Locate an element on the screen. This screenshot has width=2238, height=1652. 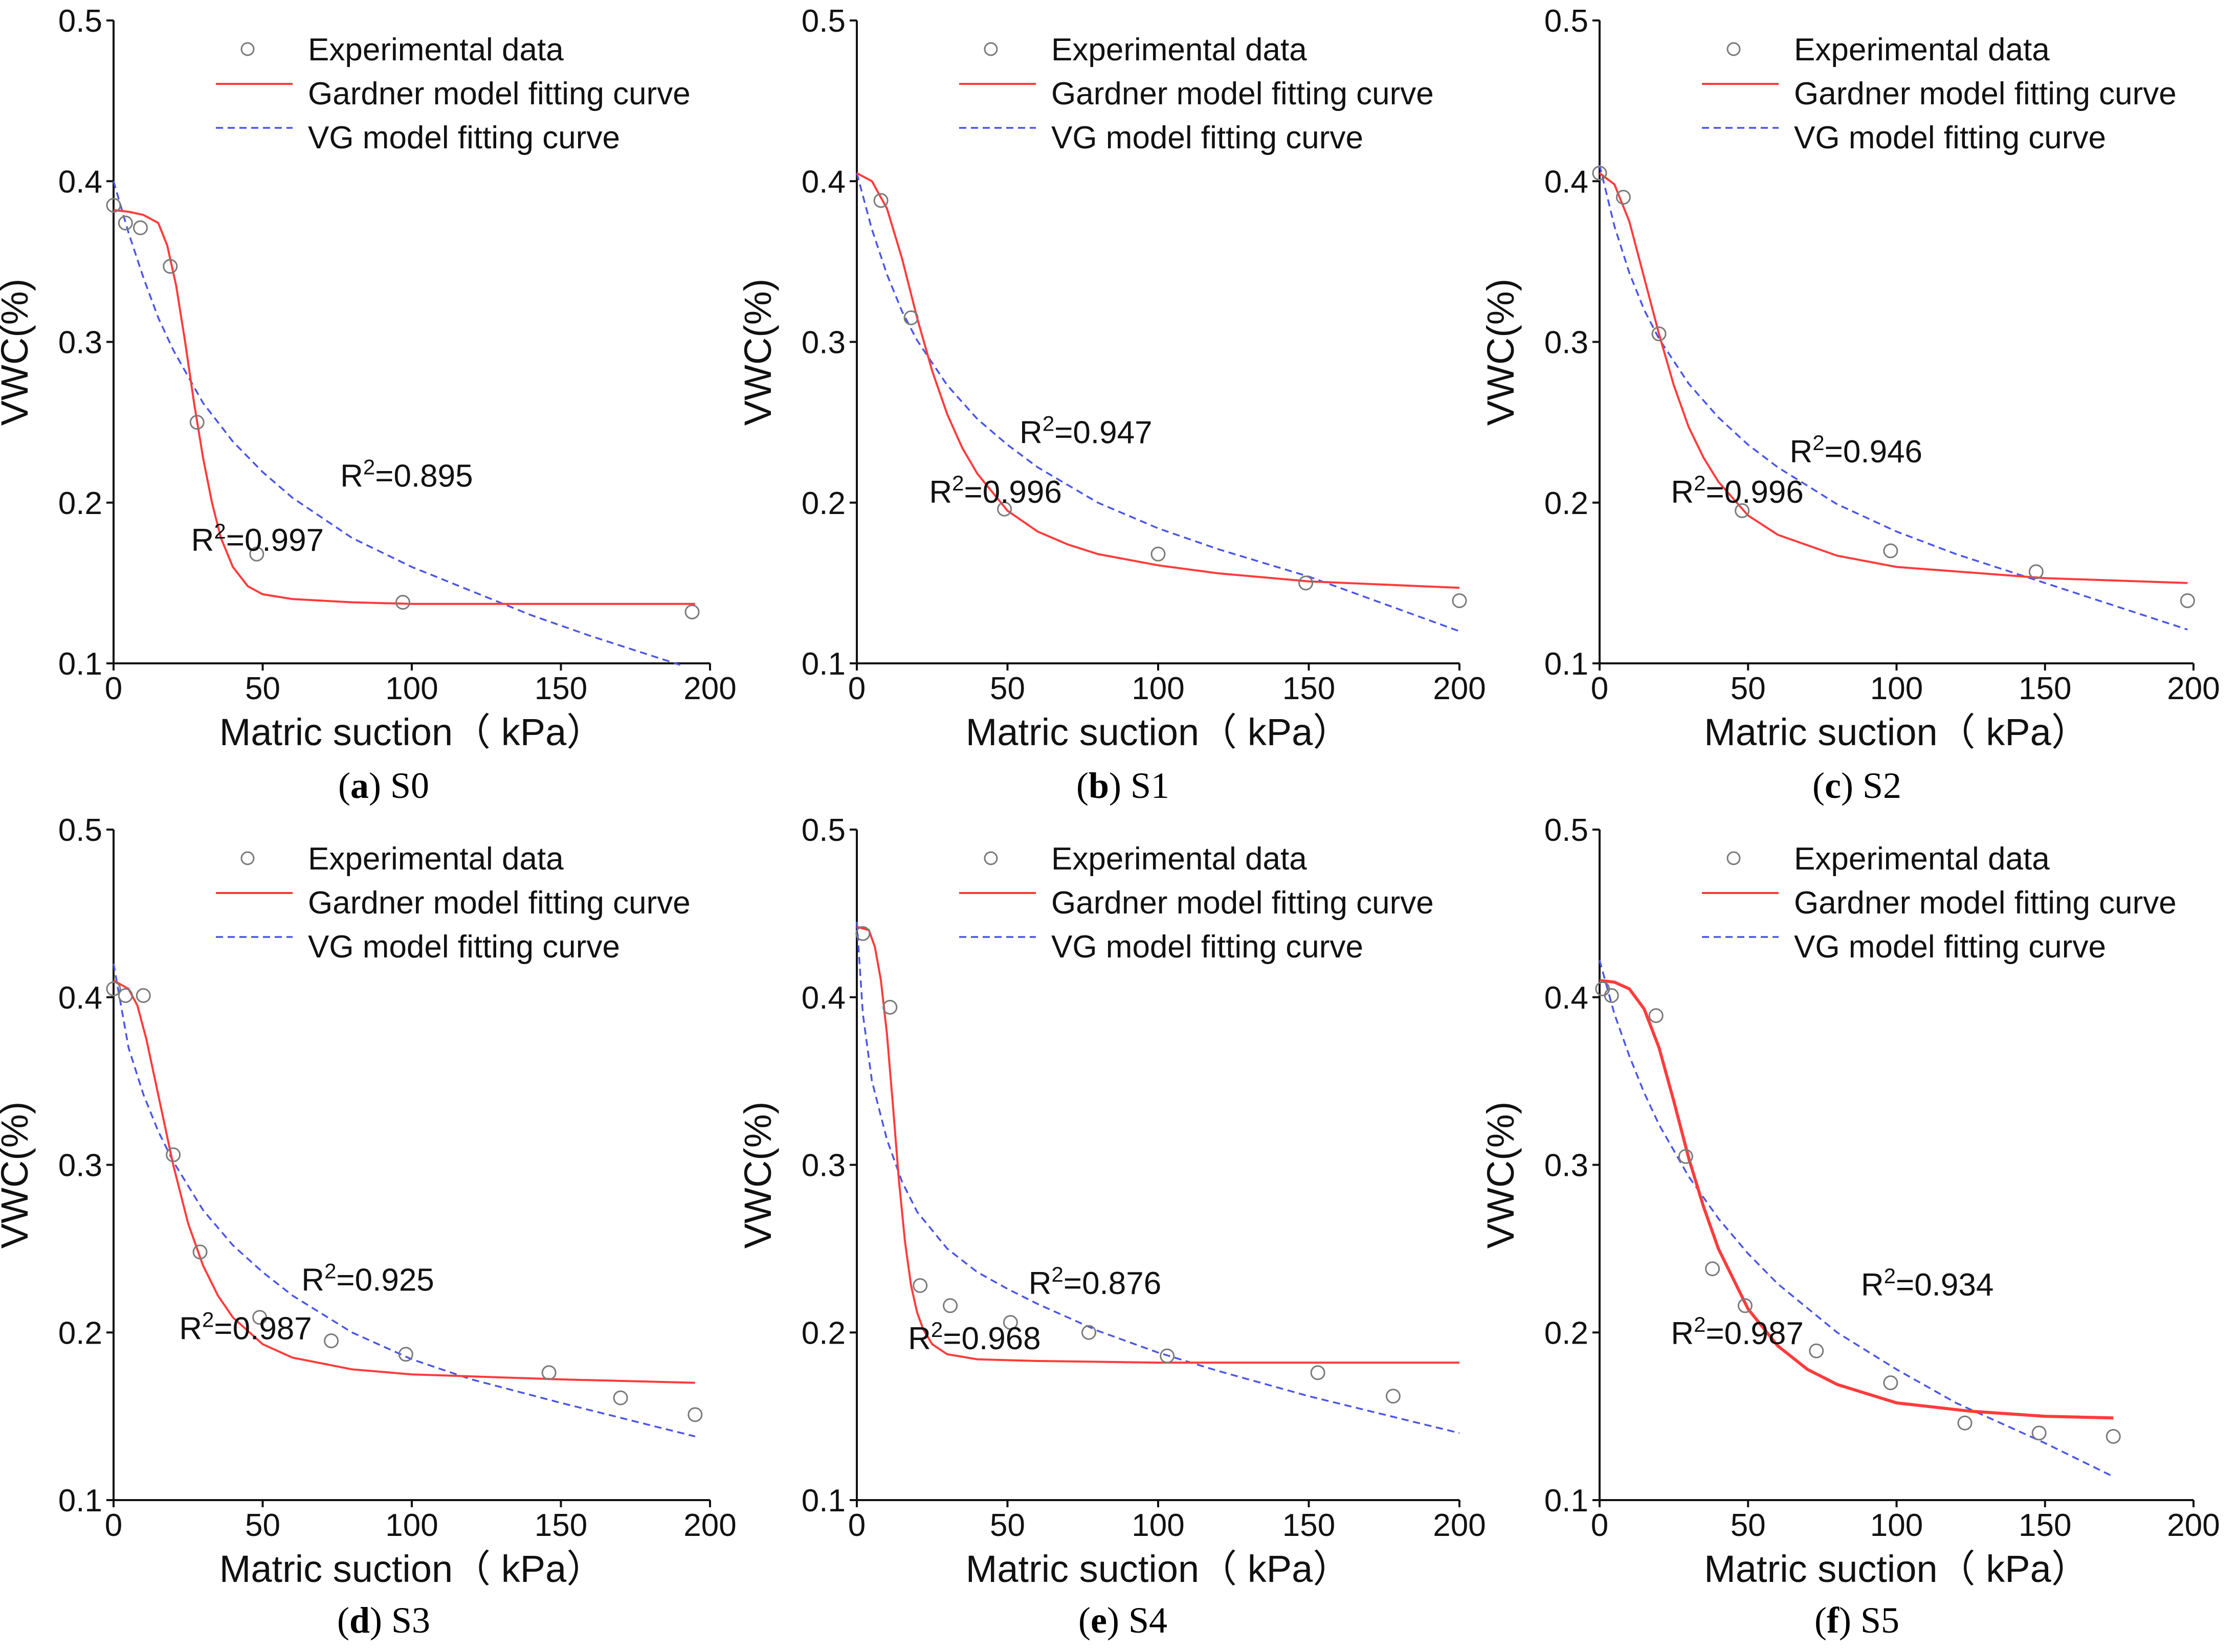
r2-value: 0.946 is located at coordinates (1883, 452).